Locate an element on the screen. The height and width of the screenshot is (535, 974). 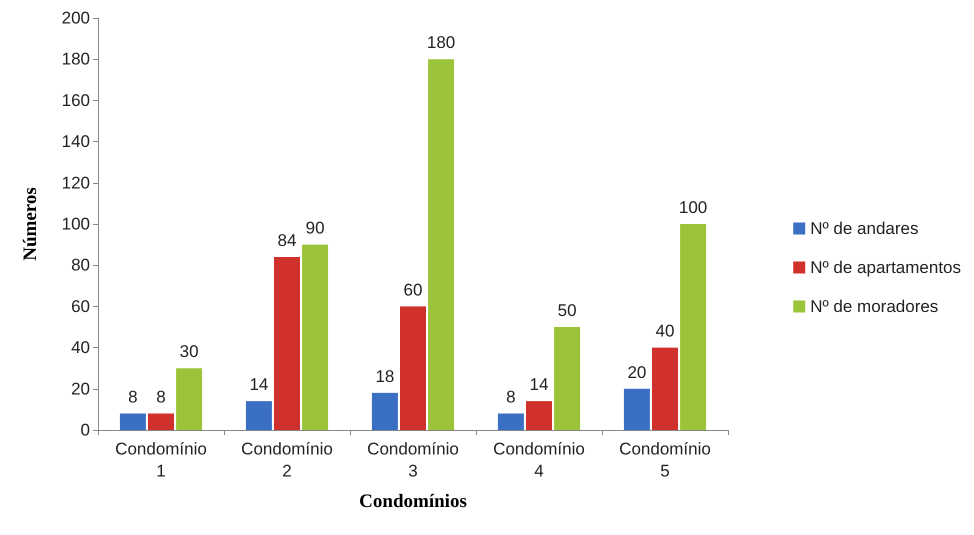
data-label: 18 is located at coordinates (384, 376).